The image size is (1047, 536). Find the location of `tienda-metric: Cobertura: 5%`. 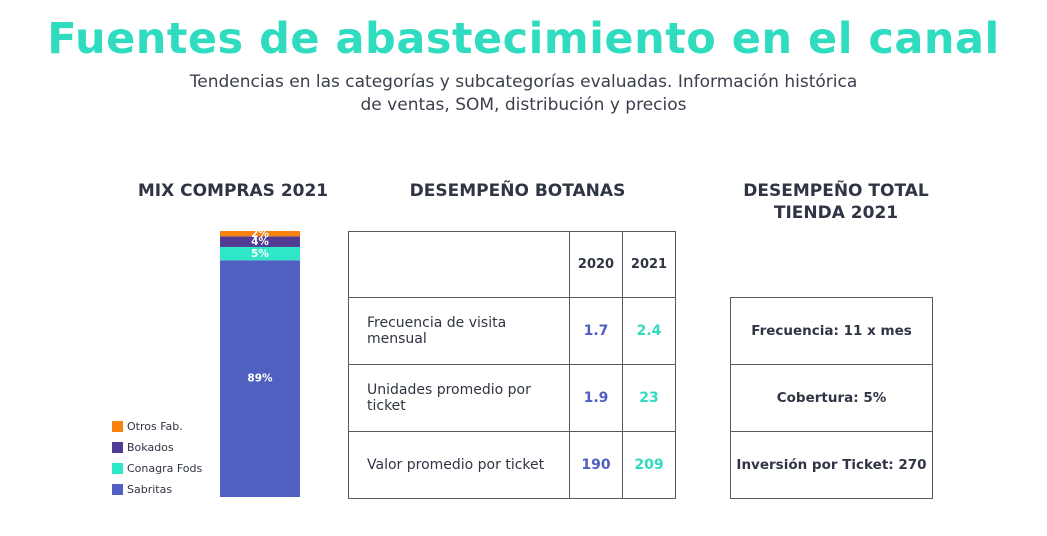

tienda-metric: Cobertura: 5% is located at coordinates (831, 398).